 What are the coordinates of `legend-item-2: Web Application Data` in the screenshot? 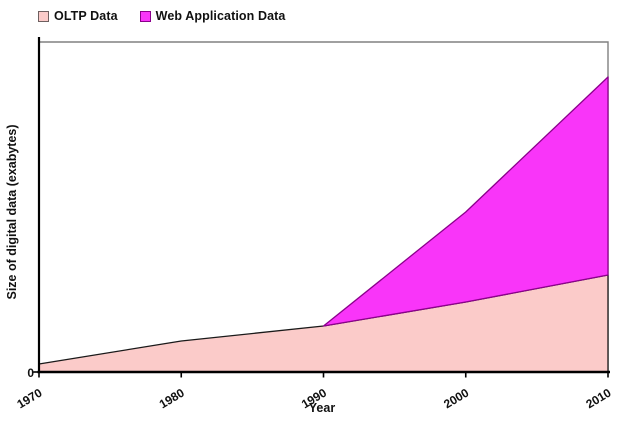 It's located at (212, 16).